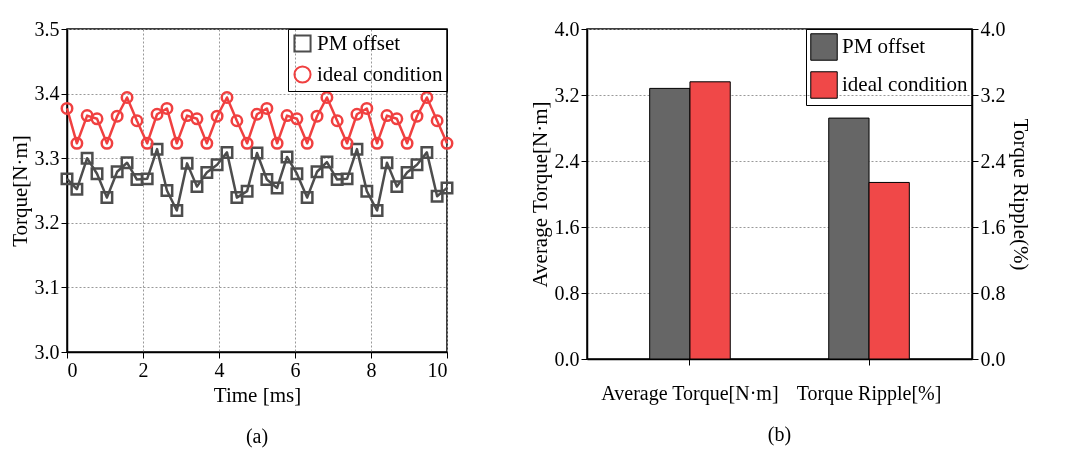 The image size is (1073, 454). What do you see at coordinates (47, 286) in the screenshot?
I see `y-tick-label: 3.1` at bounding box center [47, 286].